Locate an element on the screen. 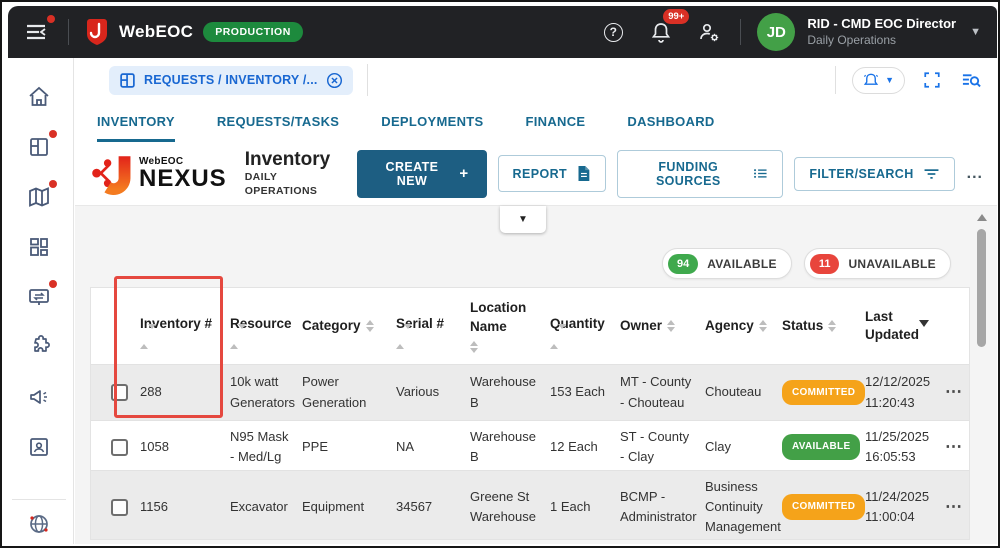 This screenshot has height=548, width=1000. sidebar-toggle-button is located at coordinates (38, 31).